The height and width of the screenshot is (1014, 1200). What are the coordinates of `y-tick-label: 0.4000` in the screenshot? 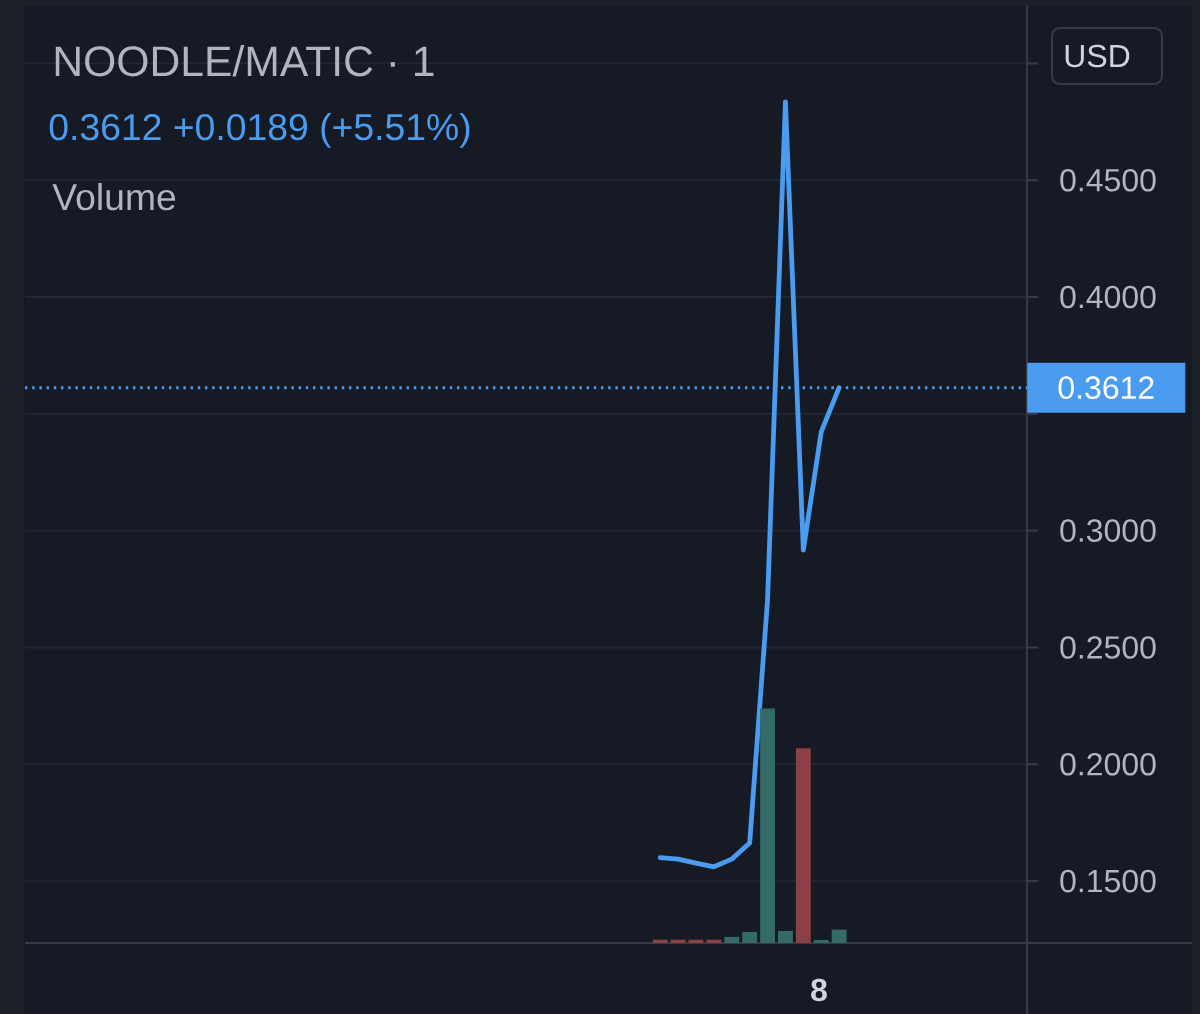 It's located at (1108, 297).